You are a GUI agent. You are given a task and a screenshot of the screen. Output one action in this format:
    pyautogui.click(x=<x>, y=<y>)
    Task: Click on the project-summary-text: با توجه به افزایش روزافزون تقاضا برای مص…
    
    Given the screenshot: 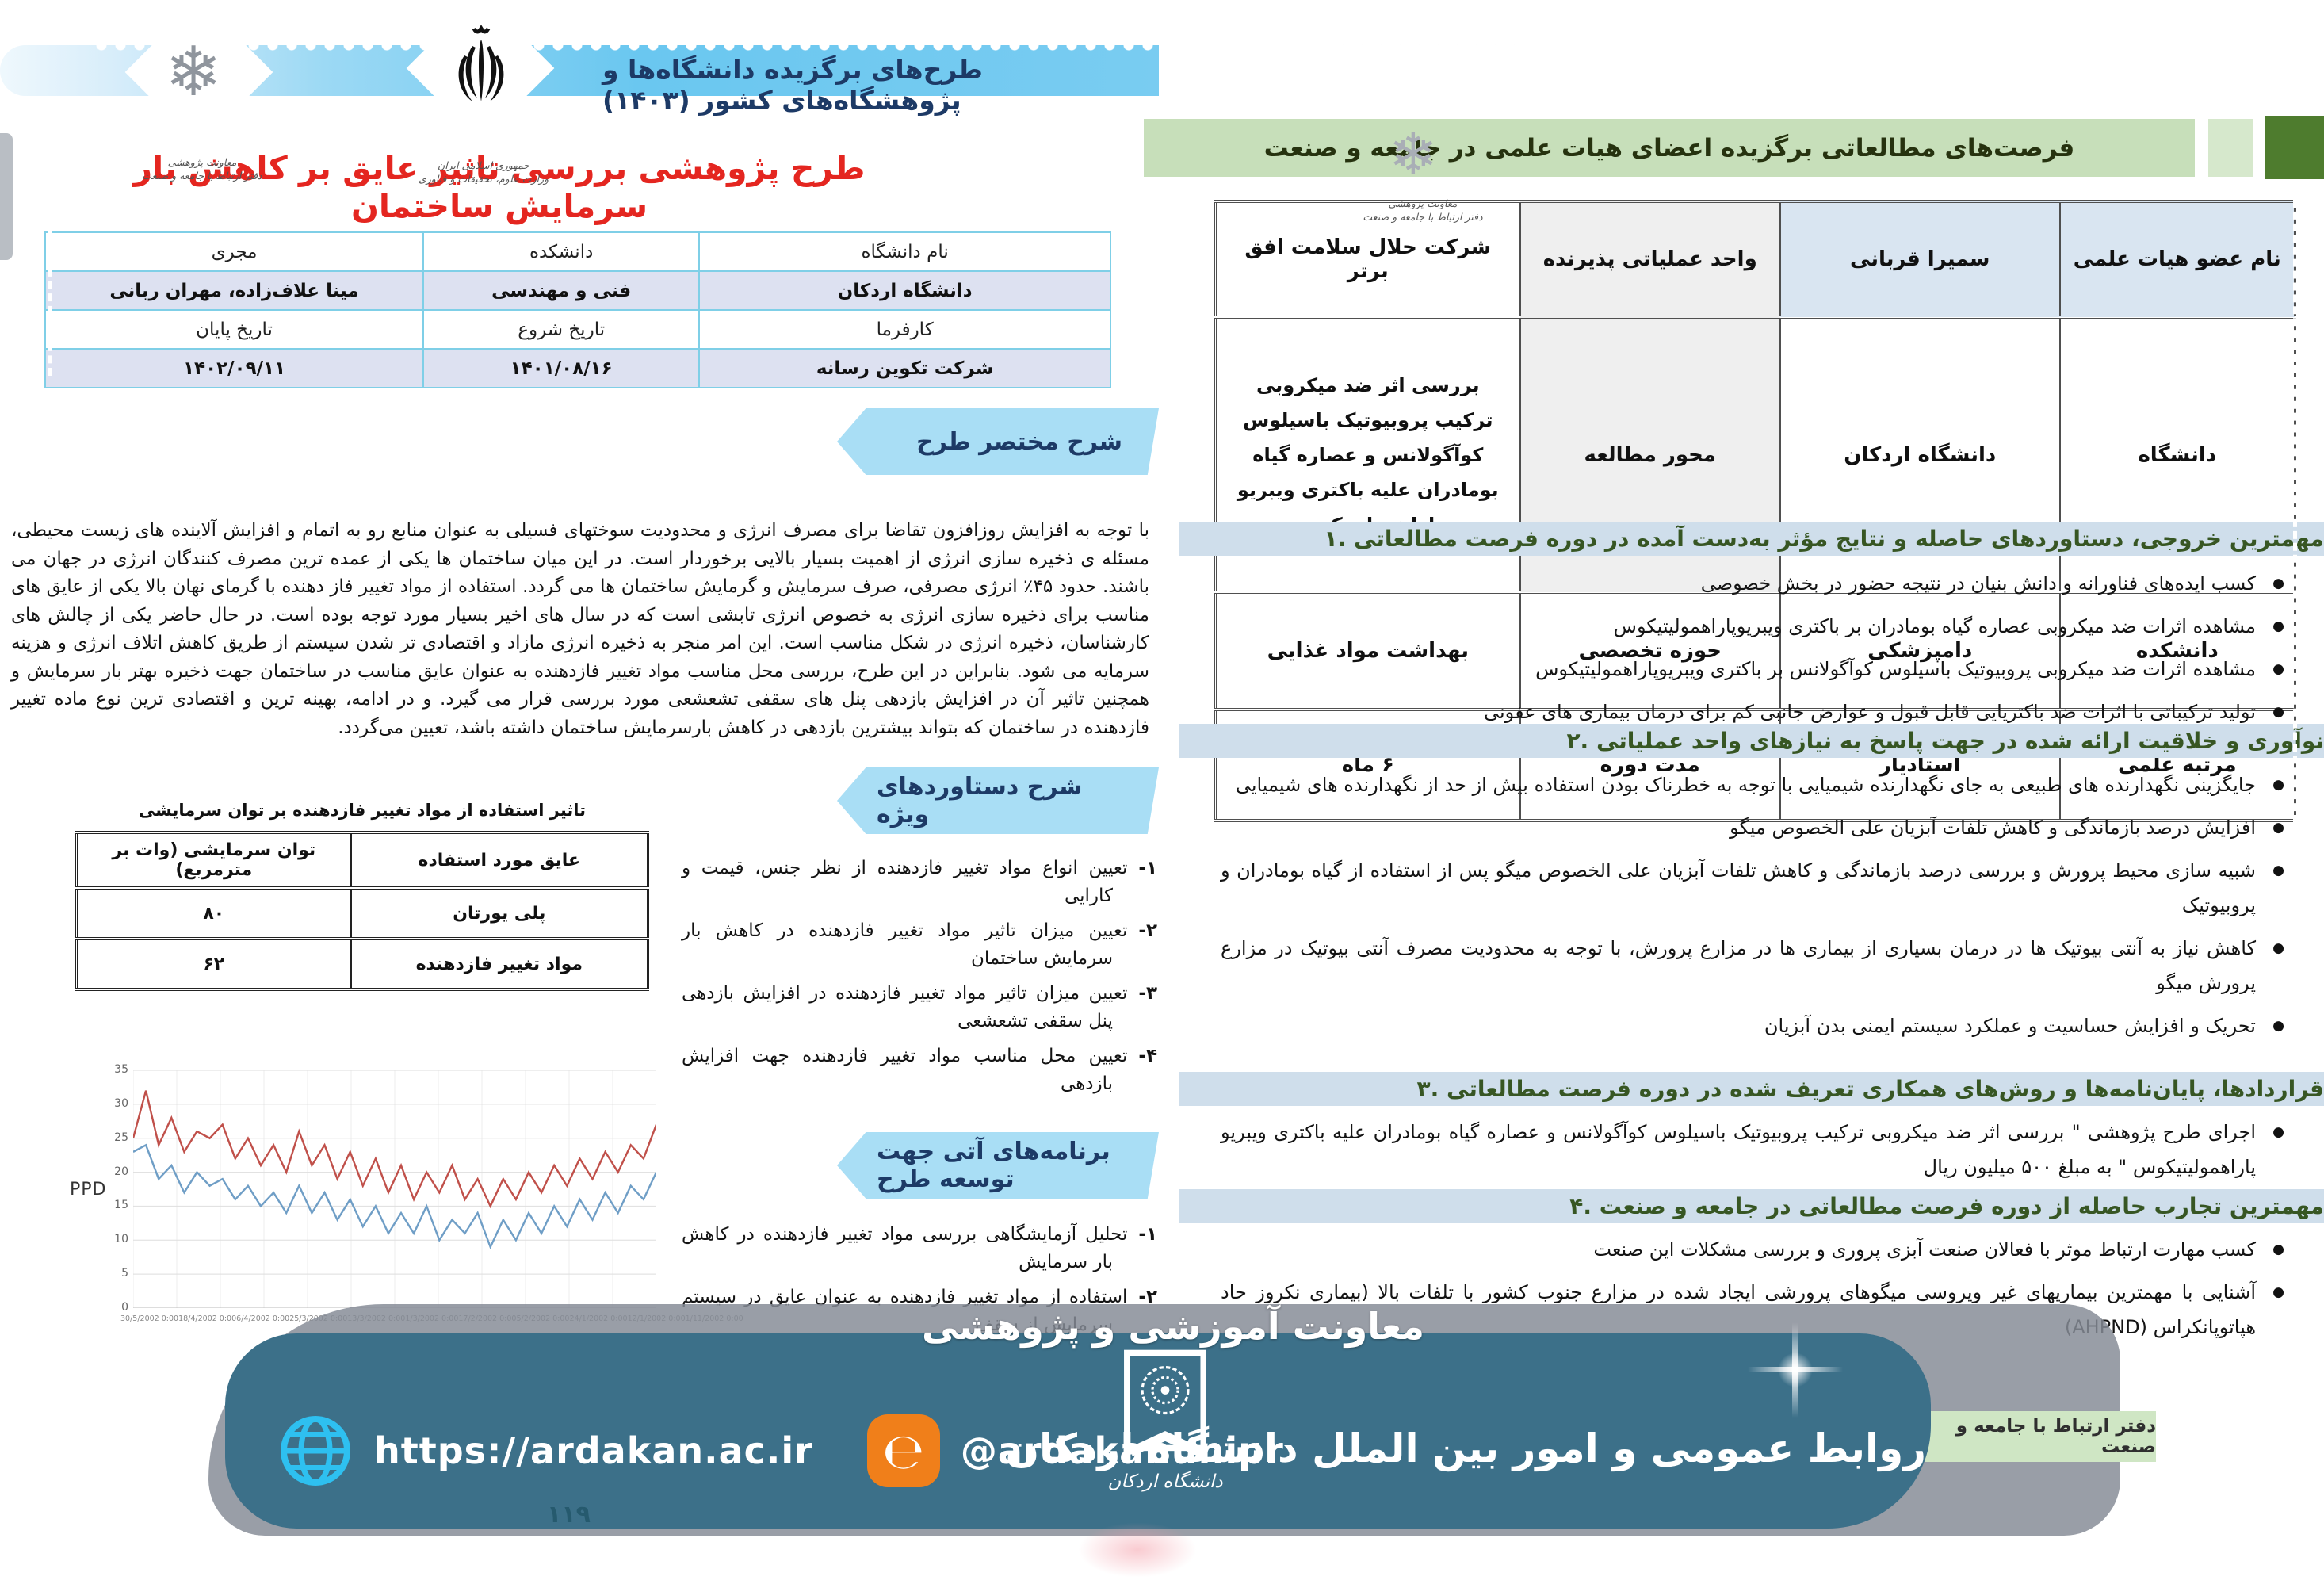 What is the action you would take?
    pyautogui.click(x=580, y=629)
    